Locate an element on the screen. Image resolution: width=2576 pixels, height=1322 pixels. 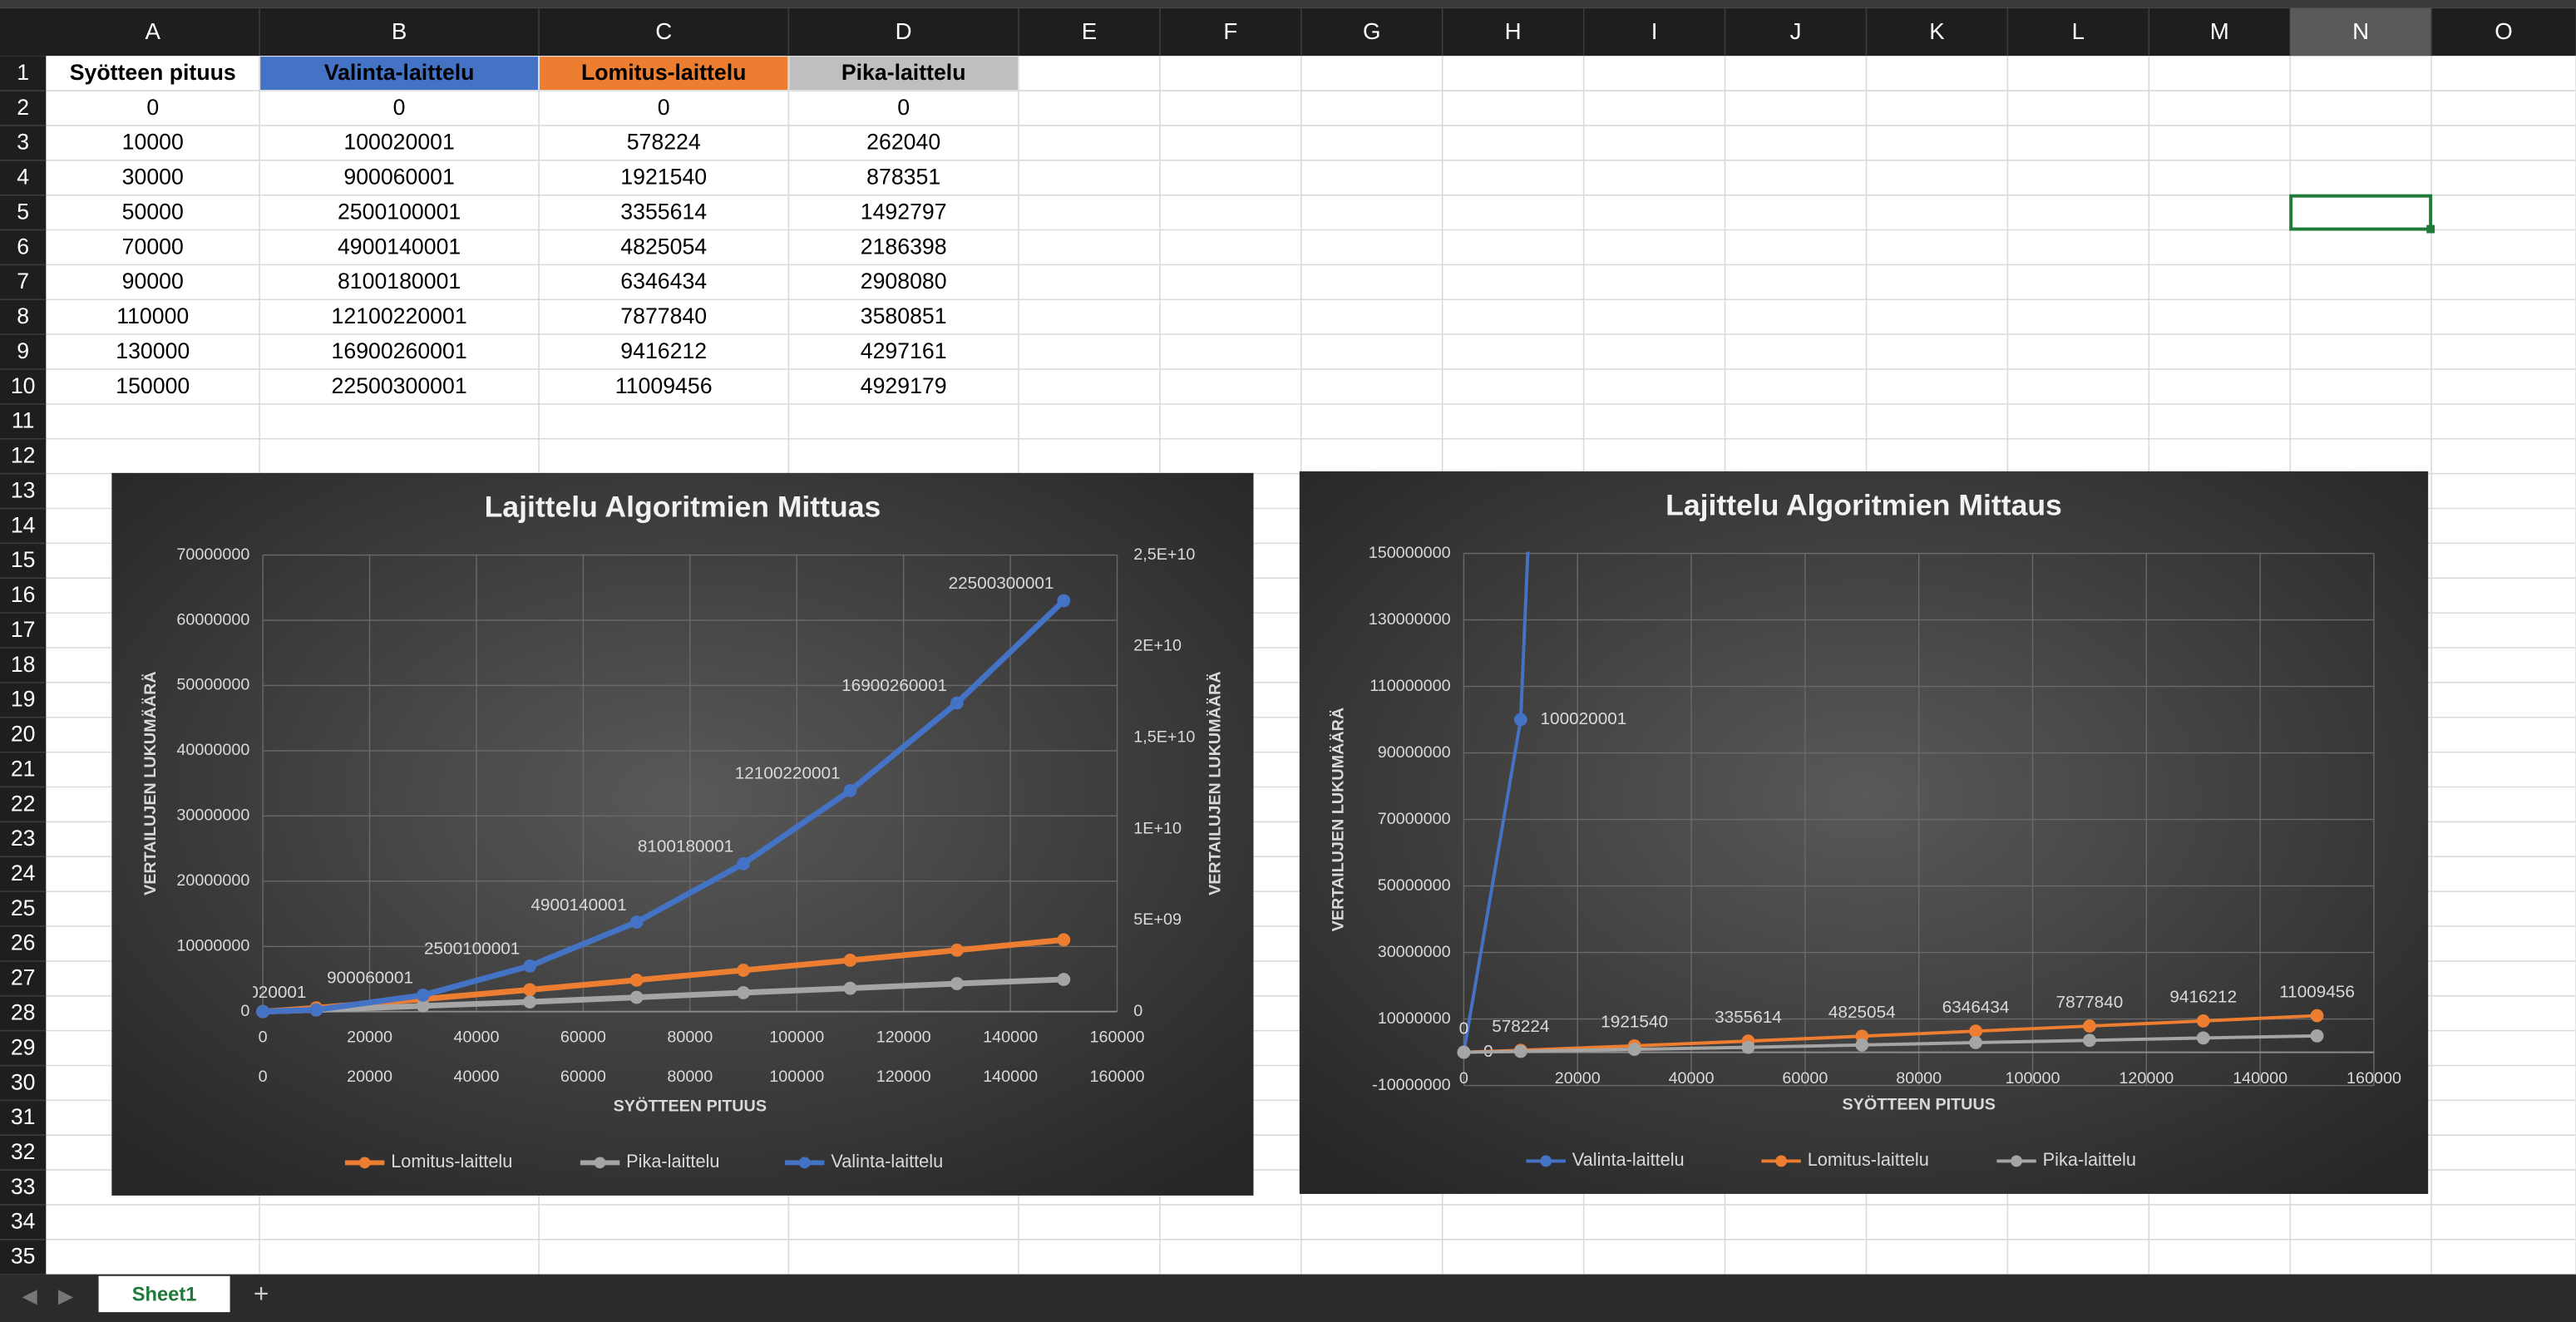
add-sheet: + is located at coordinates (261, 1294).